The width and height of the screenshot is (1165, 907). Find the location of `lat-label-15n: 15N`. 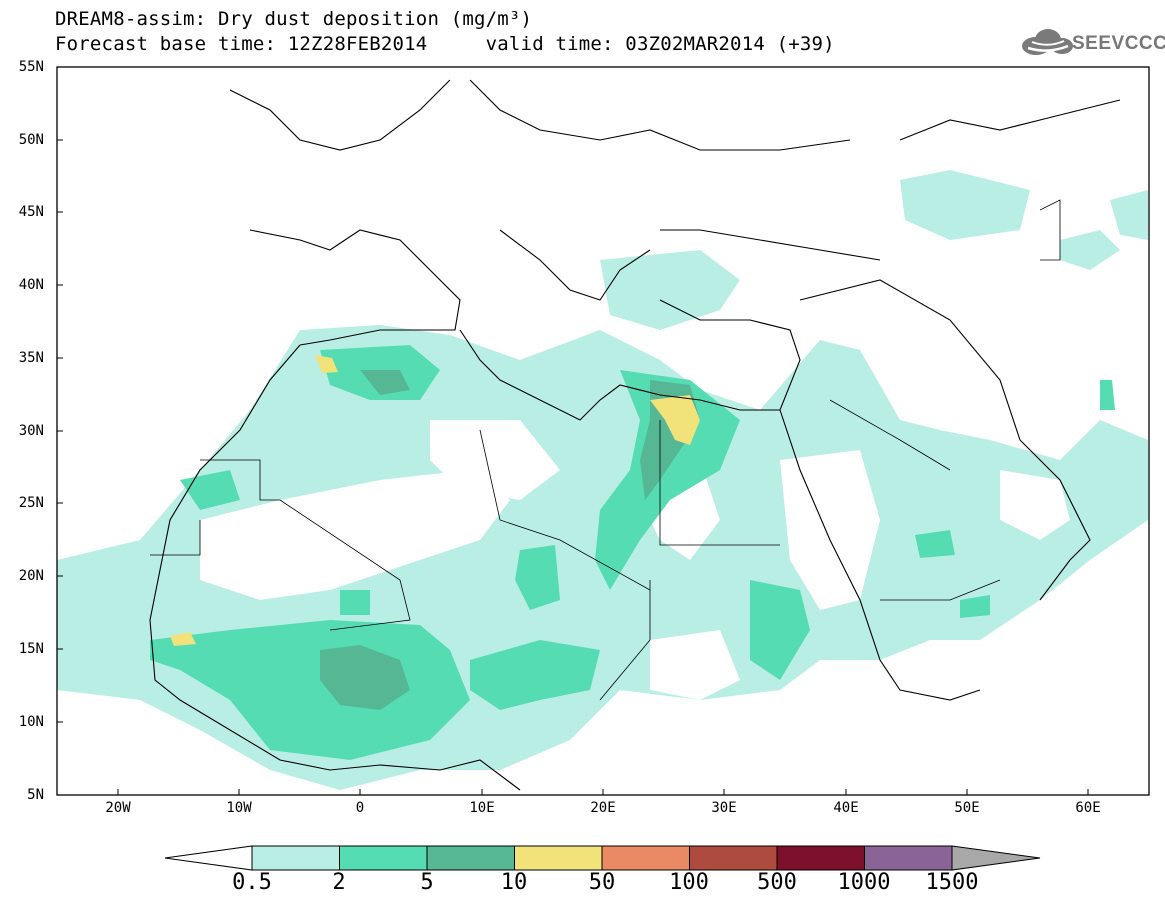

lat-label-15n: 15N is located at coordinates (31, 649).